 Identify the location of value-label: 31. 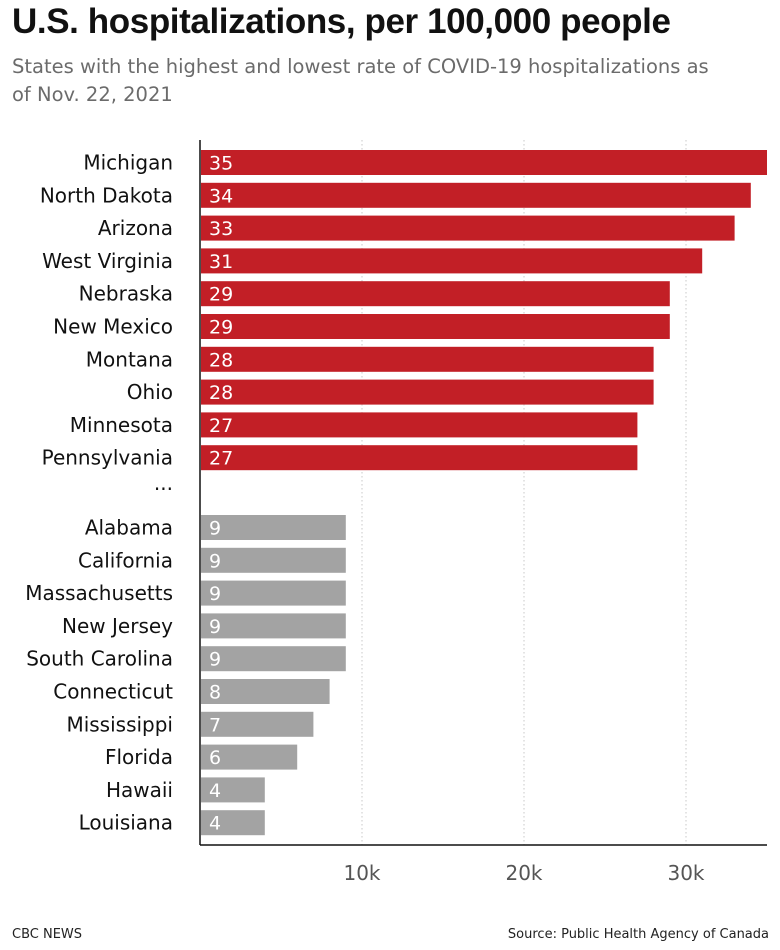
(221, 262).